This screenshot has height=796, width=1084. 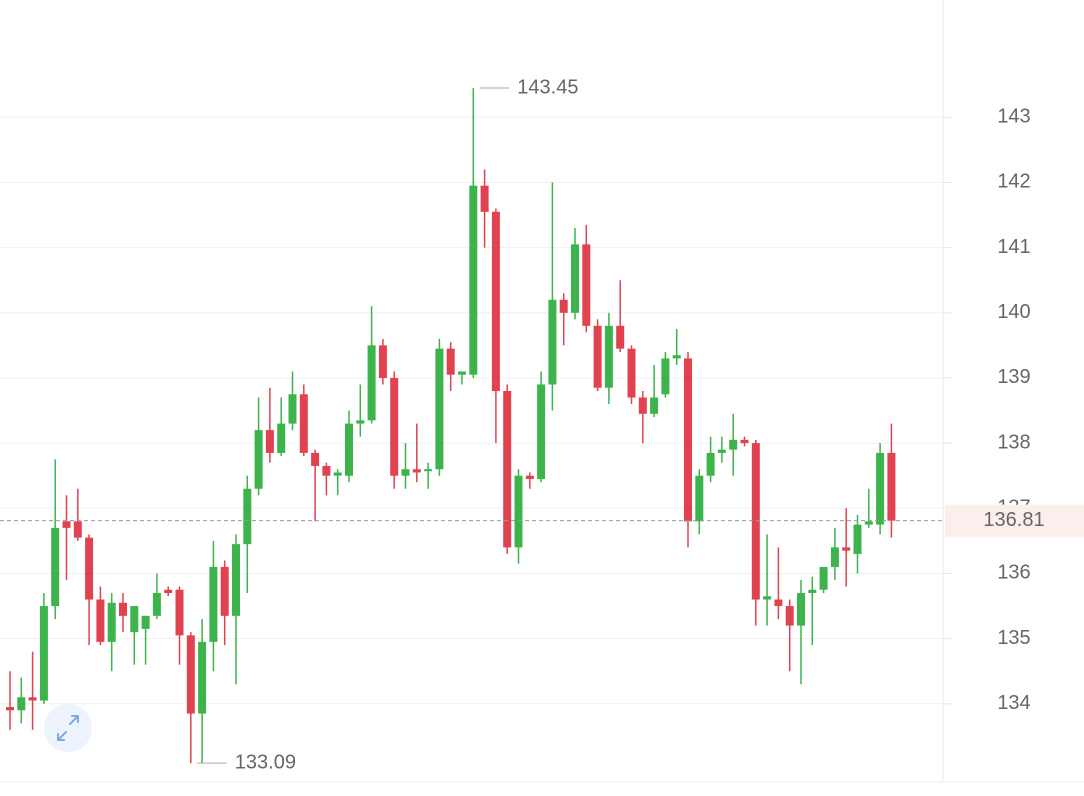 I want to click on expand-icon, so click(x=68, y=728).